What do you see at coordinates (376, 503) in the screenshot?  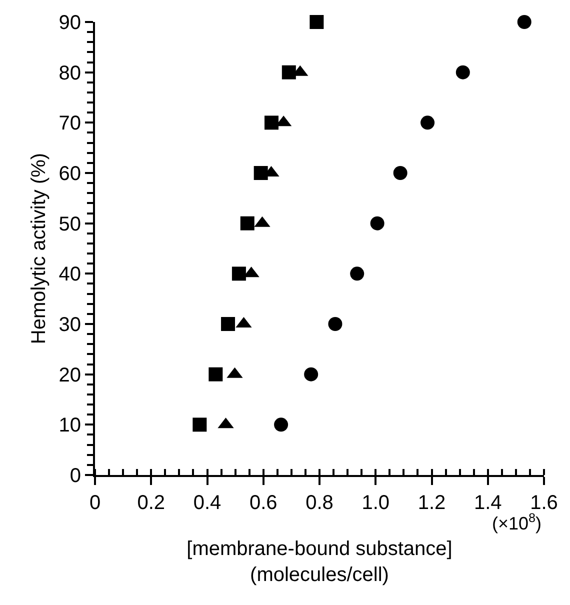 I see `x-tick-label: 1.0` at bounding box center [376, 503].